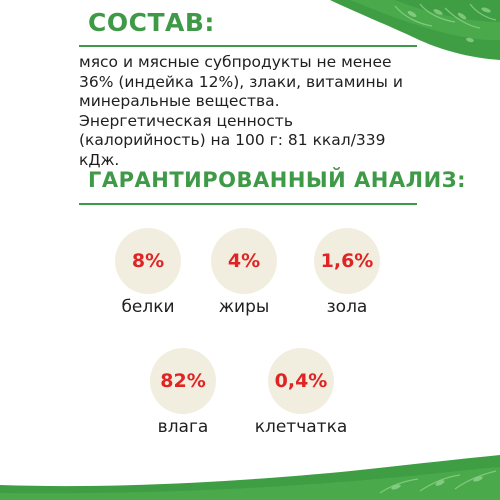 This screenshot has height=500, width=500. What do you see at coordinates (248, 46) in the screenshot?
I see `composition-title-underline` at bounding box center [248, 46].